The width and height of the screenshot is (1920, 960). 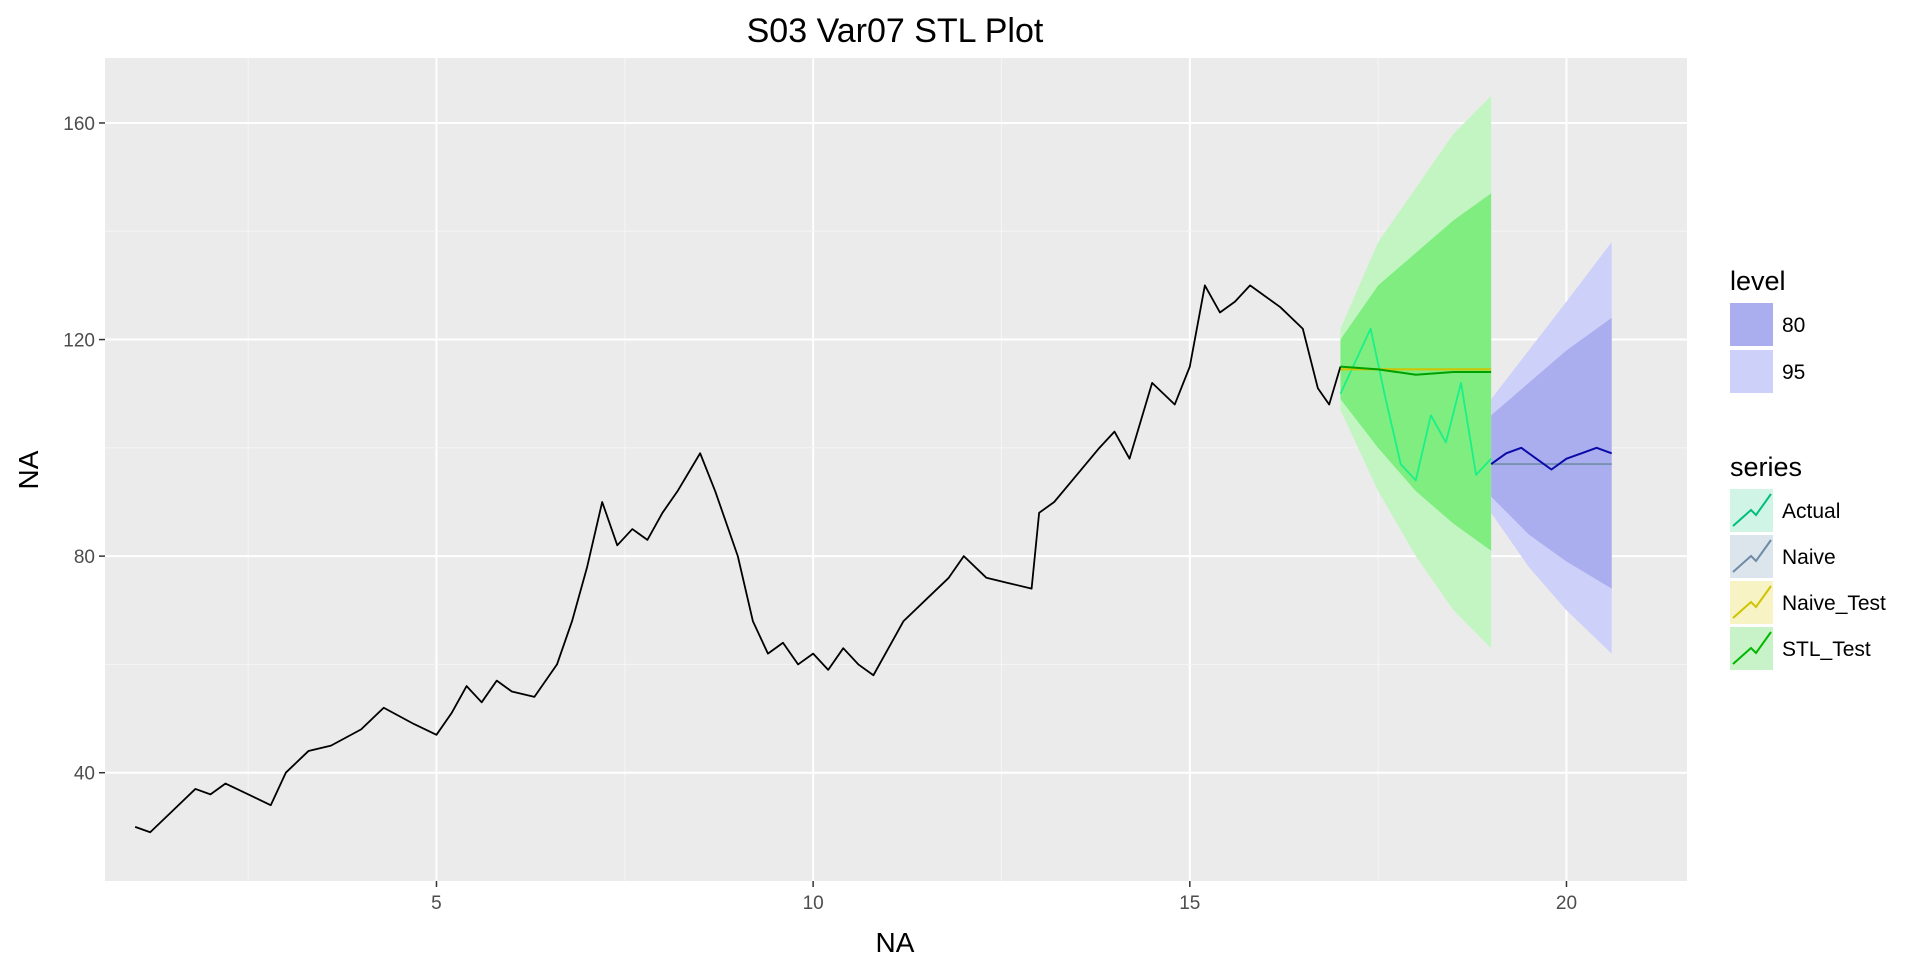 I want to click on y-tick-label: 160, so click(x=79, y=124).